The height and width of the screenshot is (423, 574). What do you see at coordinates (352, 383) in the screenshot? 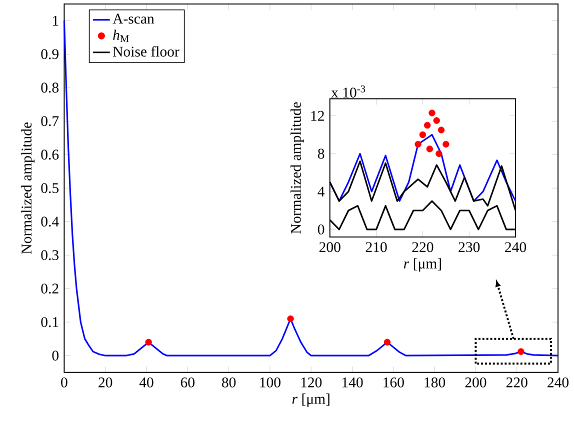
I see `x-tick-label: 140` at bounding box center [352, 383].